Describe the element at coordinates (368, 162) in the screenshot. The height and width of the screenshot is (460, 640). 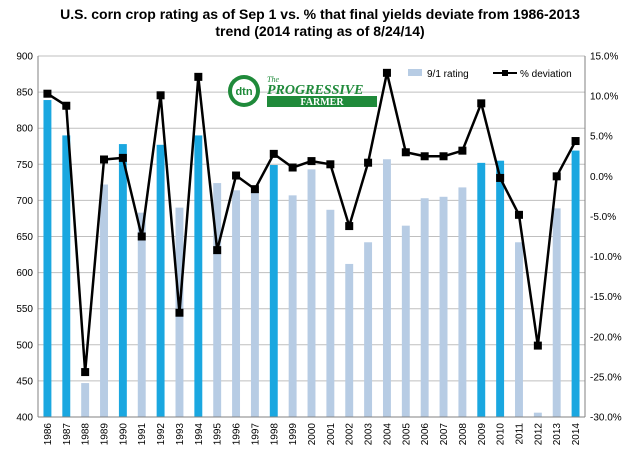
I see `deviation-point-2003` at that location.